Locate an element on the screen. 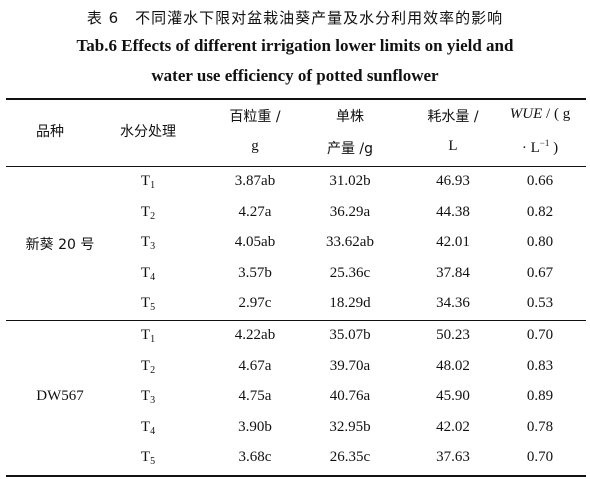 This screenshot has height=479, width=590. cell-water-consumption: 44.38 is located at coordinates (453, 211).